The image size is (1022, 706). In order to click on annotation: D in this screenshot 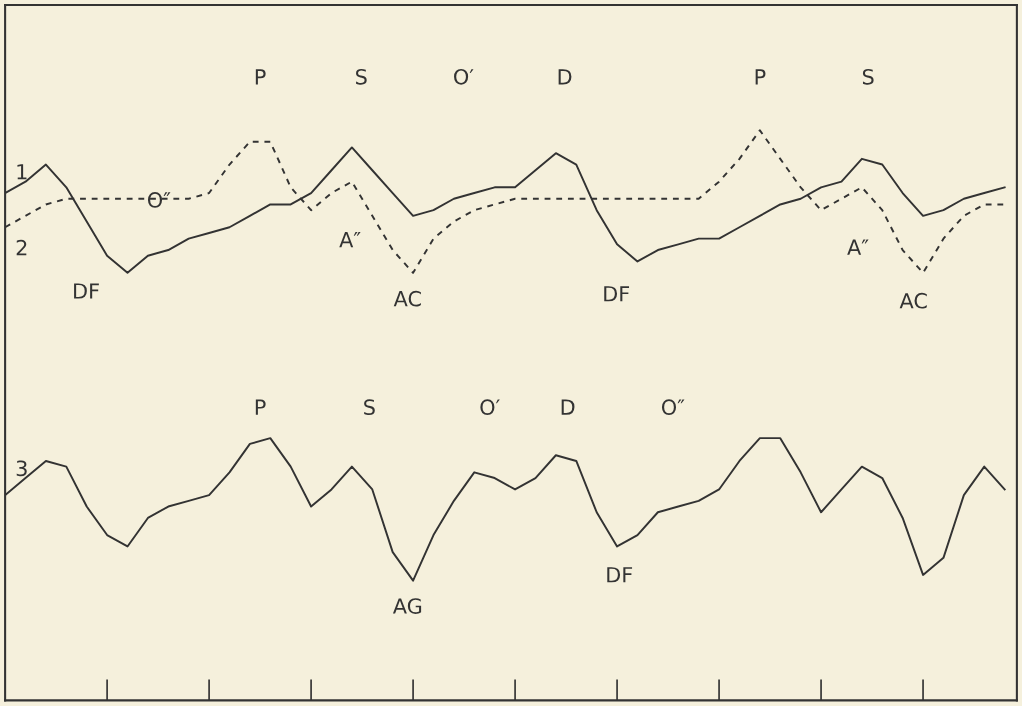, I will do `click(568, 407)`.